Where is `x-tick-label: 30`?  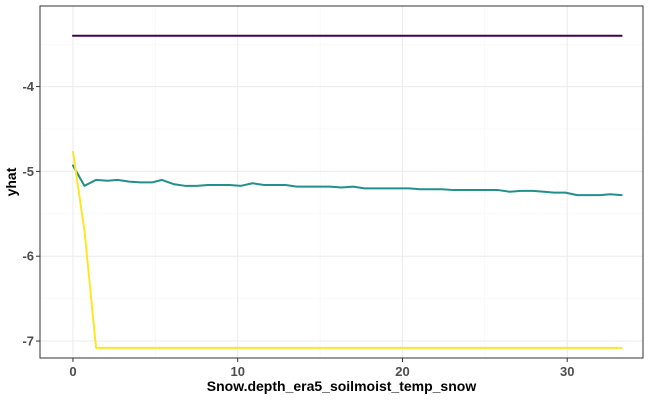 x-tick-label: 30 is located at coordinates (567, 371).